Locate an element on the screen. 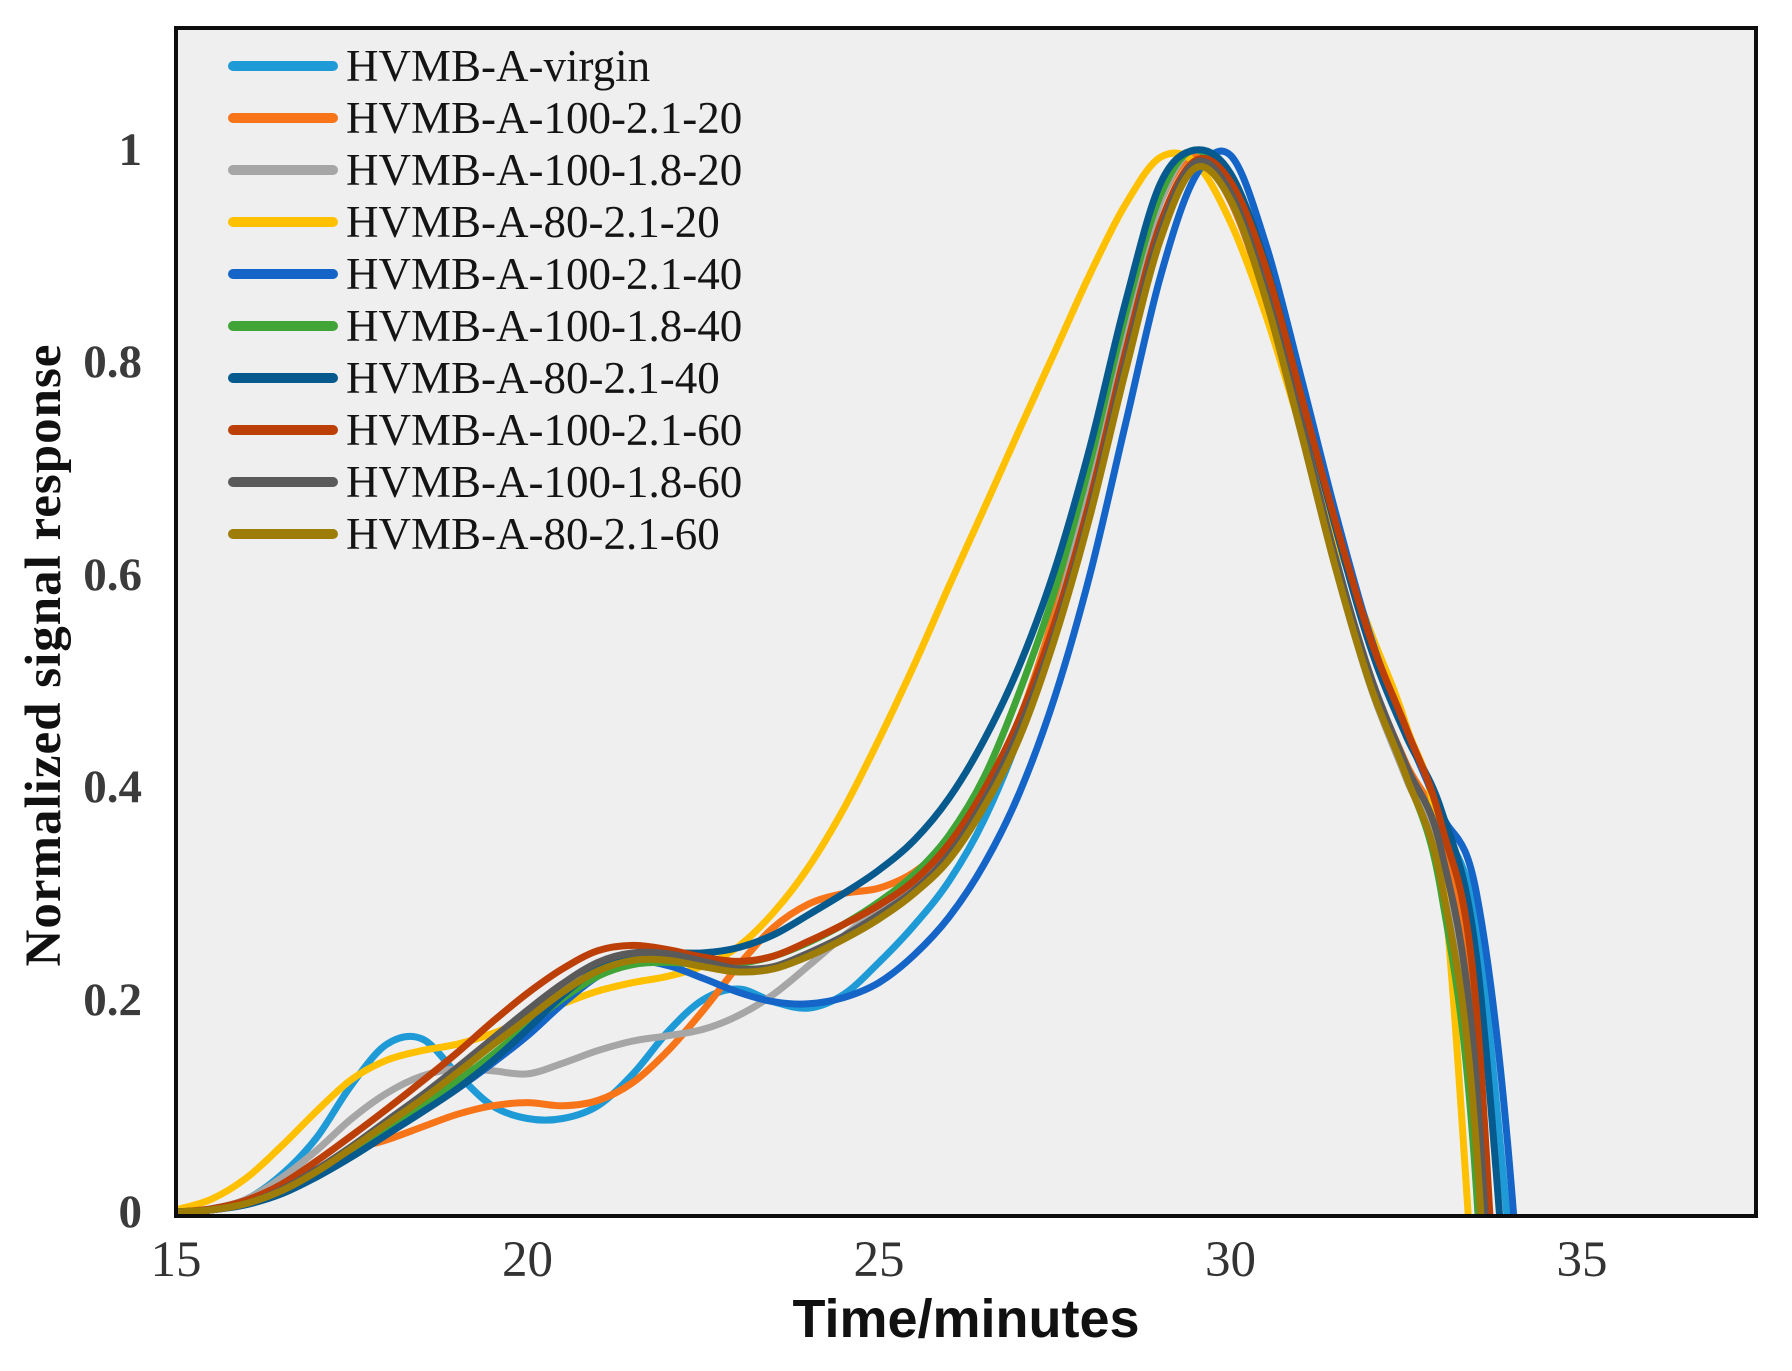  legend-item: HVMB-A-100-1.8-60 is located at coordinates (485, 482).